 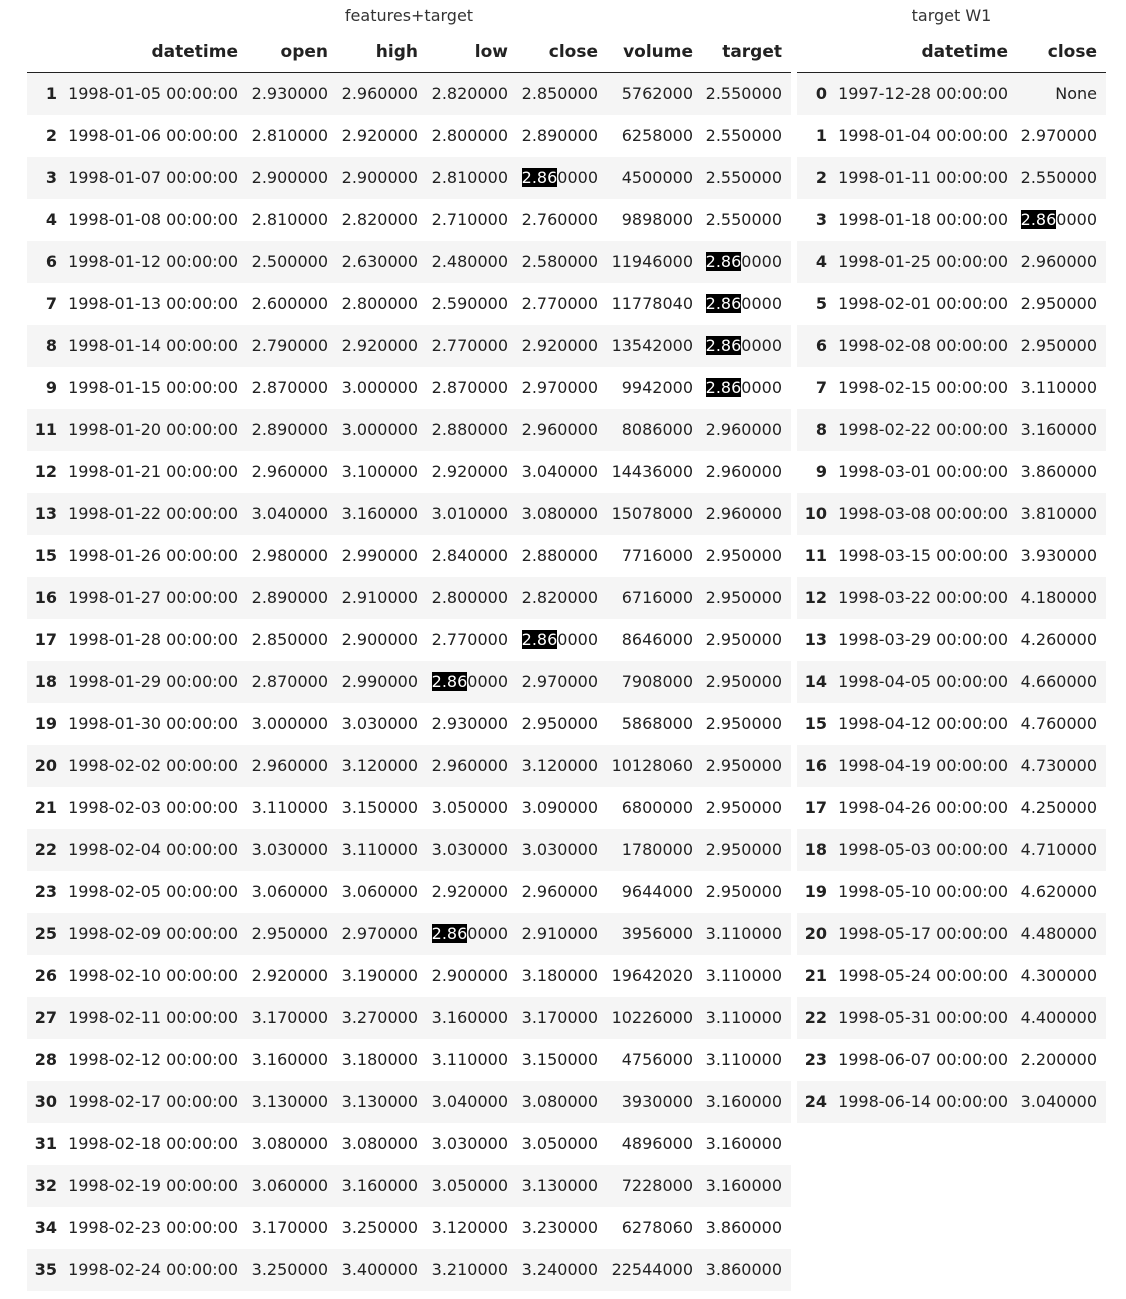 What do you see at coordinates (156, 52) in the screenshot?
I see `column-header-datetime: datetime` at bounding box center [156, 52].